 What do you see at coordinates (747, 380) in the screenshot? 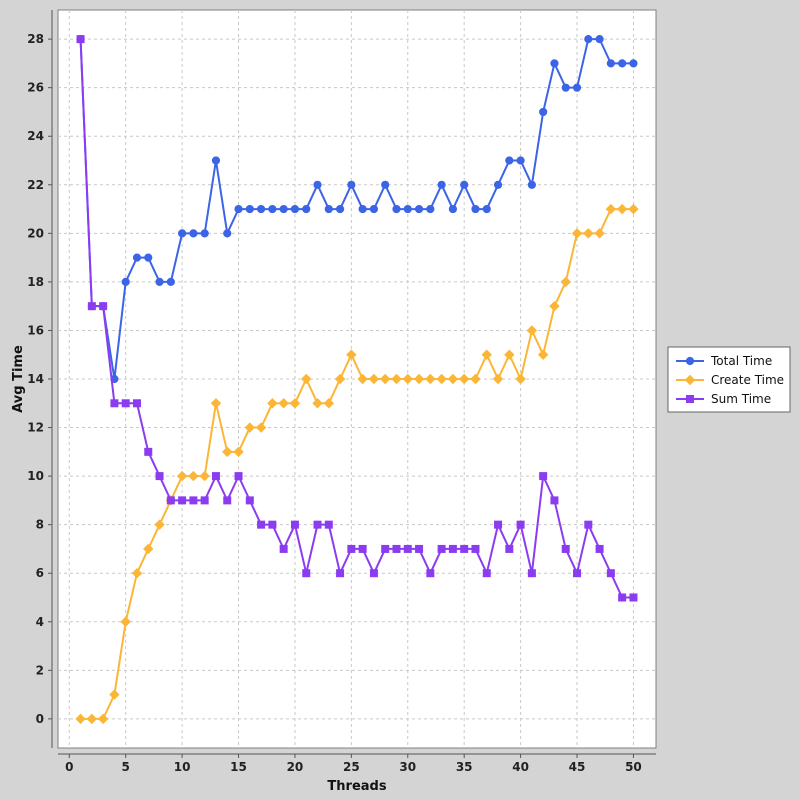
I see `legend-label: Create Time` at bounding box center [747, 380].